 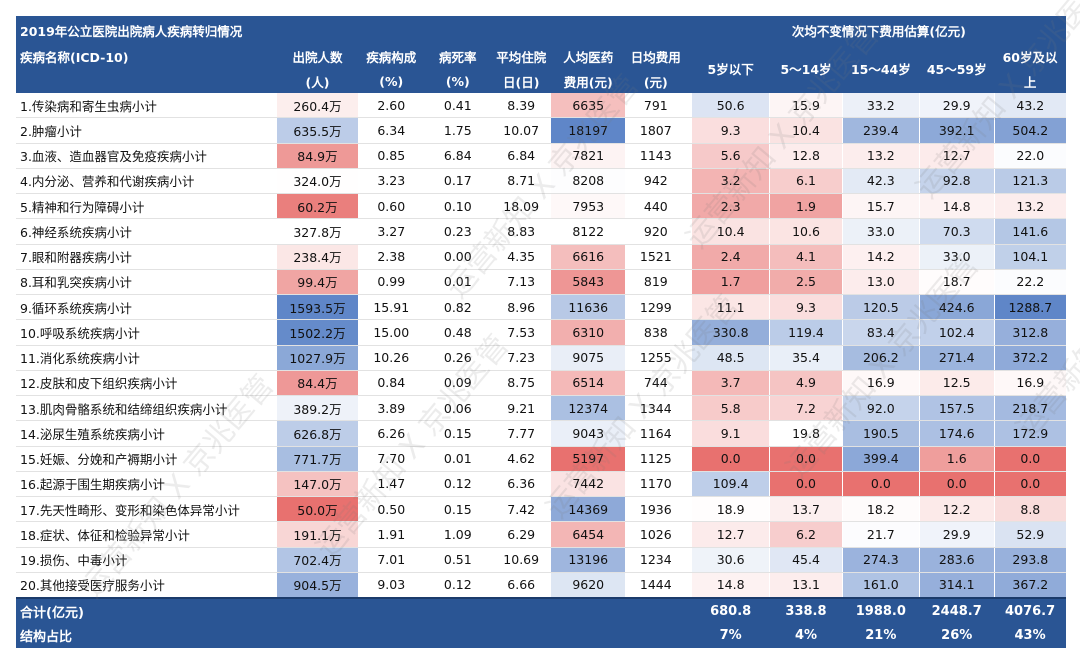 I want to click on cost-cell: 9620, so click(x=588, y=585).